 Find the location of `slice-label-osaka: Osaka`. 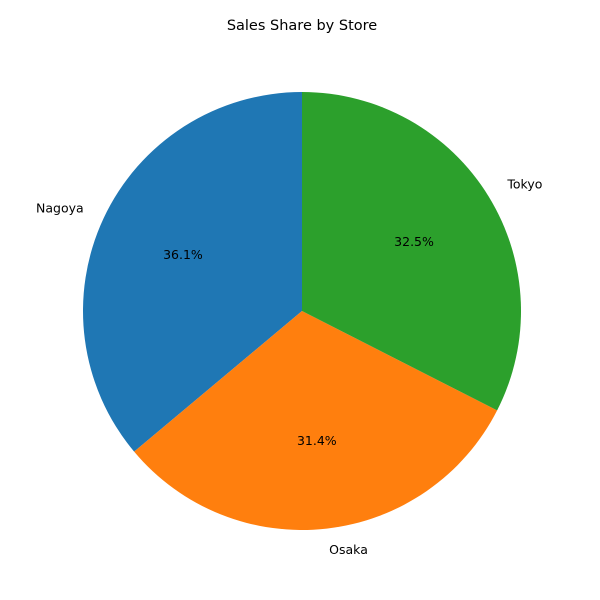

slice-label-osaka: Osaka is located at coordinates (348, 549).